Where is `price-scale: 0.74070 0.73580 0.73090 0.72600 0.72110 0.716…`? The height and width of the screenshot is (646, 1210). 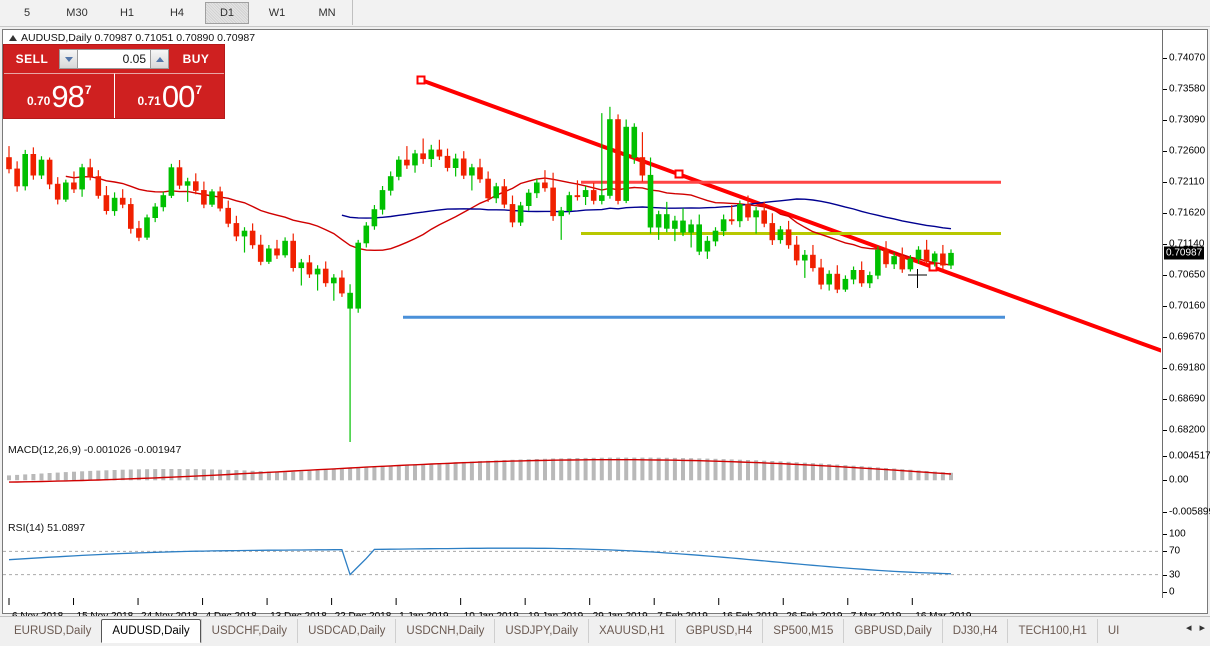
price-scale: 0.74070 0.73580 0.73090 0.72600 0.72110 0.716… is located at coordinates (1184, 236).